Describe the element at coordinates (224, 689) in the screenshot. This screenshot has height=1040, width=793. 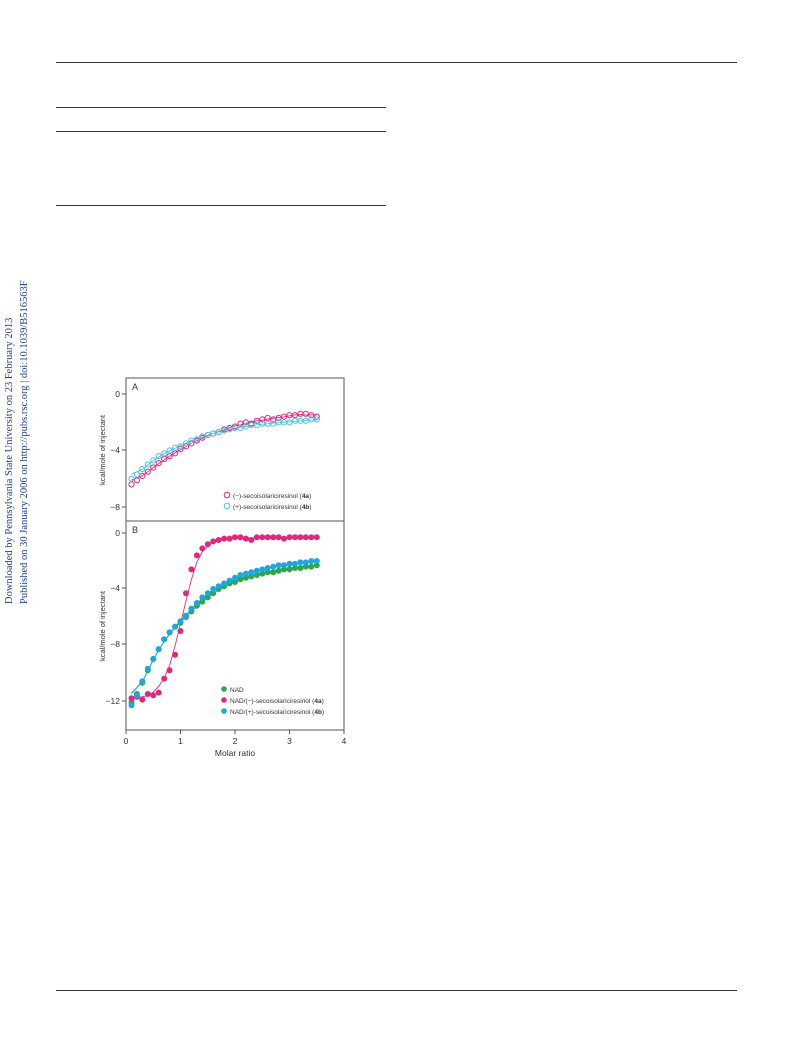
I see `legend-marker-nad` at that location.